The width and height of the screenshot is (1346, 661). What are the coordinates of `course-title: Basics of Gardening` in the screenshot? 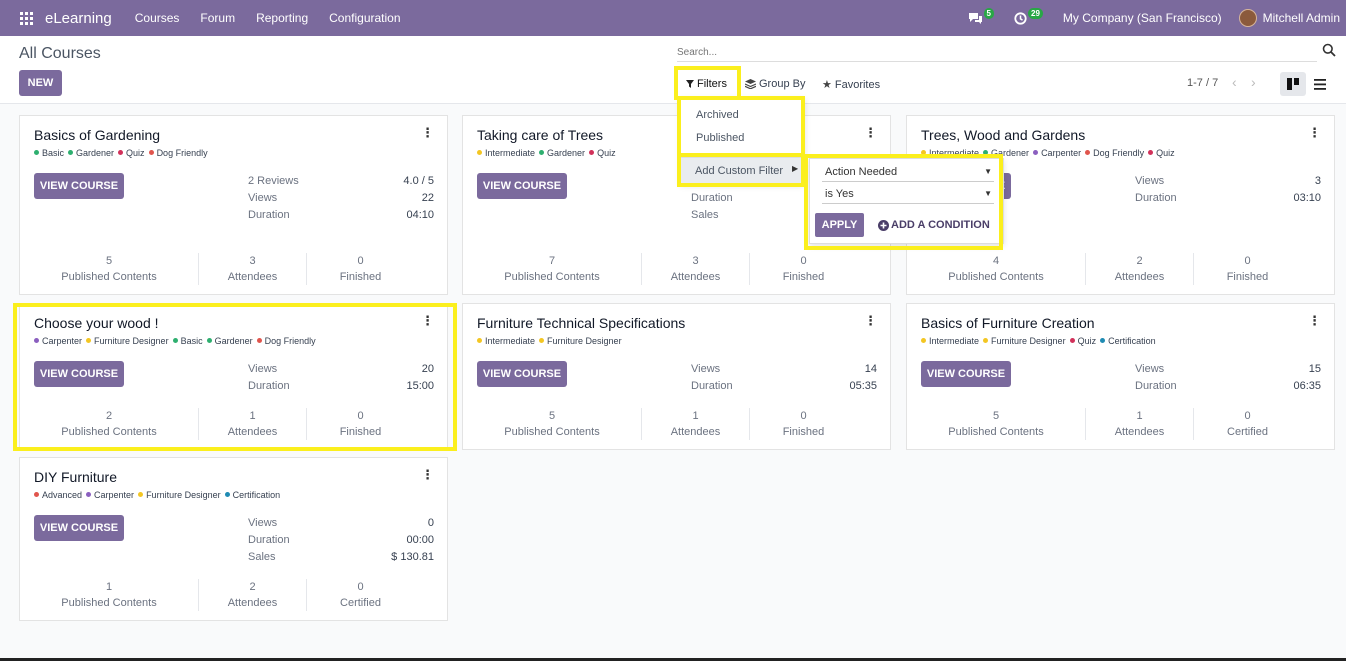 It's located at (97, 135).